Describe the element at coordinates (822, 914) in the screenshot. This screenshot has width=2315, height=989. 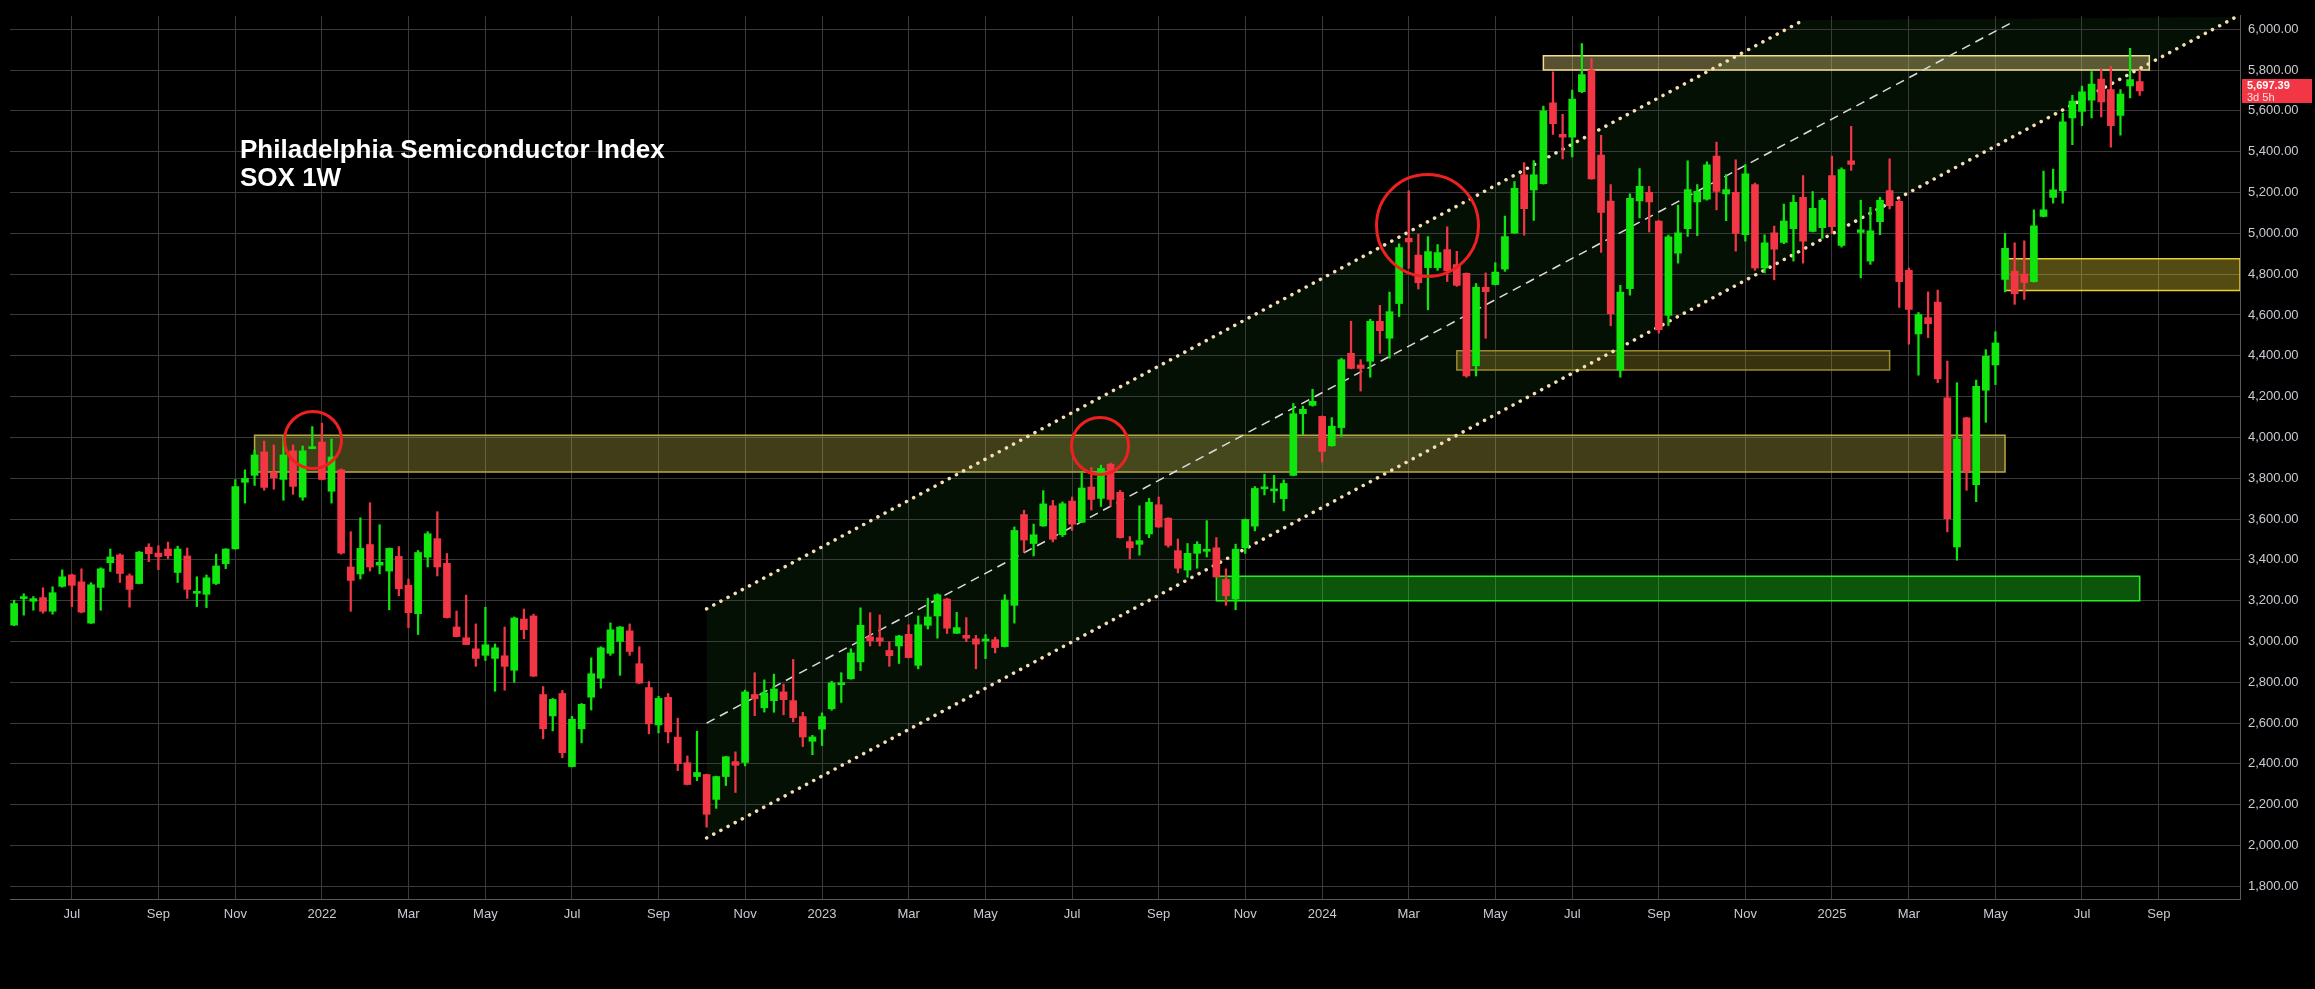
I see `x-tick-label: 2023` at that location.